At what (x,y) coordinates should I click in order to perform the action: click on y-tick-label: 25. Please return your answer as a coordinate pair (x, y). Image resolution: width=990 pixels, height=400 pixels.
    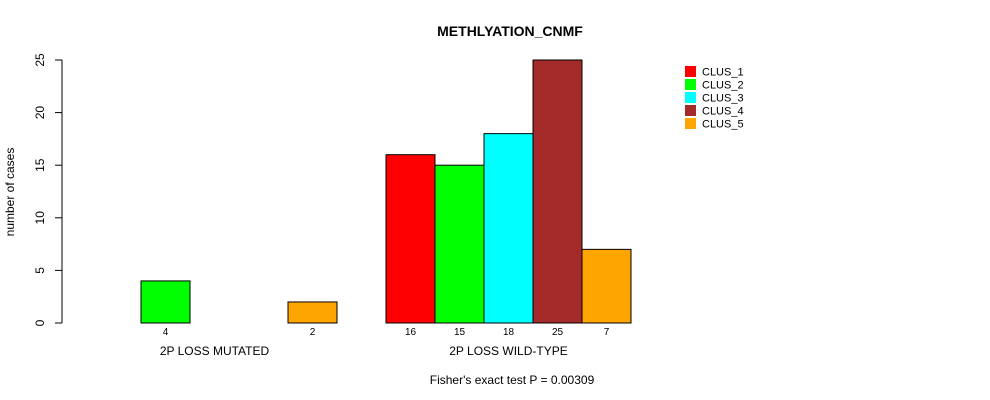
    Looking at the image, I should click on (40, 60).